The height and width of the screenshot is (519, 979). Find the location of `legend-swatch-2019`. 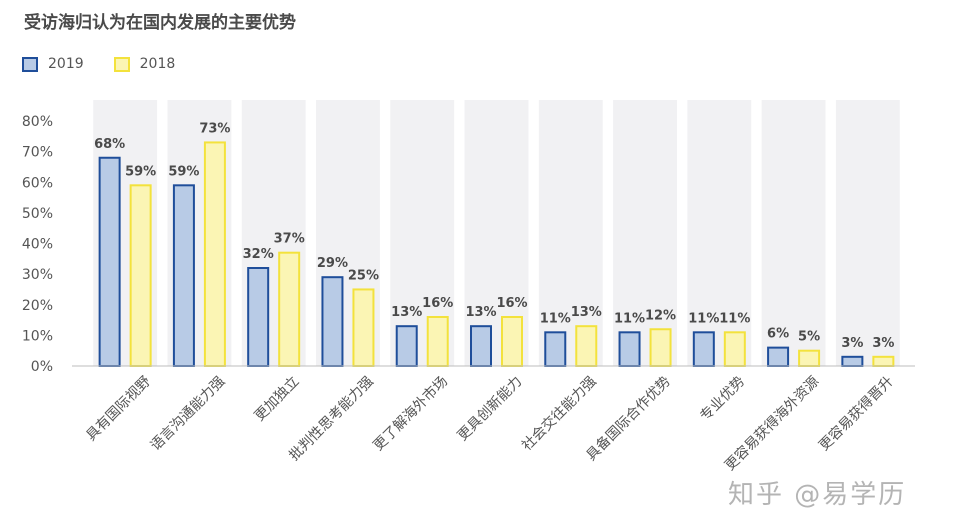

legend-swatch-2019 is located at coordinates (30, 64).